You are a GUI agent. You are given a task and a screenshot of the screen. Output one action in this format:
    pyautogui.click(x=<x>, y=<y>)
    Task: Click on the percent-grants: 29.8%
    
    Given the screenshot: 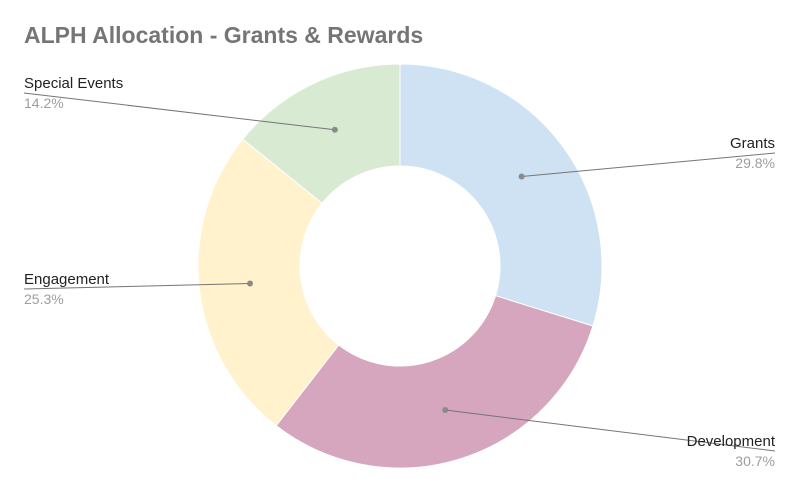 What is the action you would take?
    pyautogui.click(x=755, y=163)
    